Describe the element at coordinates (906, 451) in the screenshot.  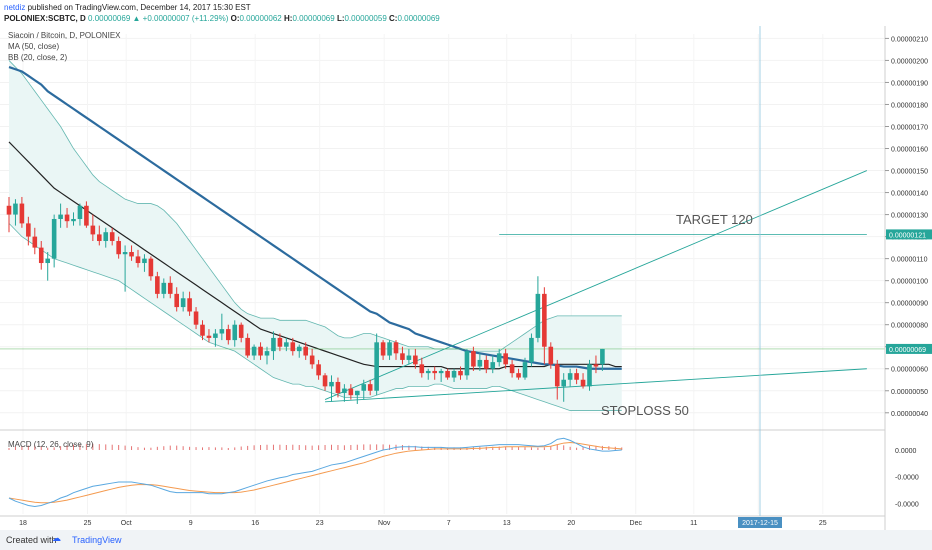
I see `macd-tick-label: 0.0000` at that location.